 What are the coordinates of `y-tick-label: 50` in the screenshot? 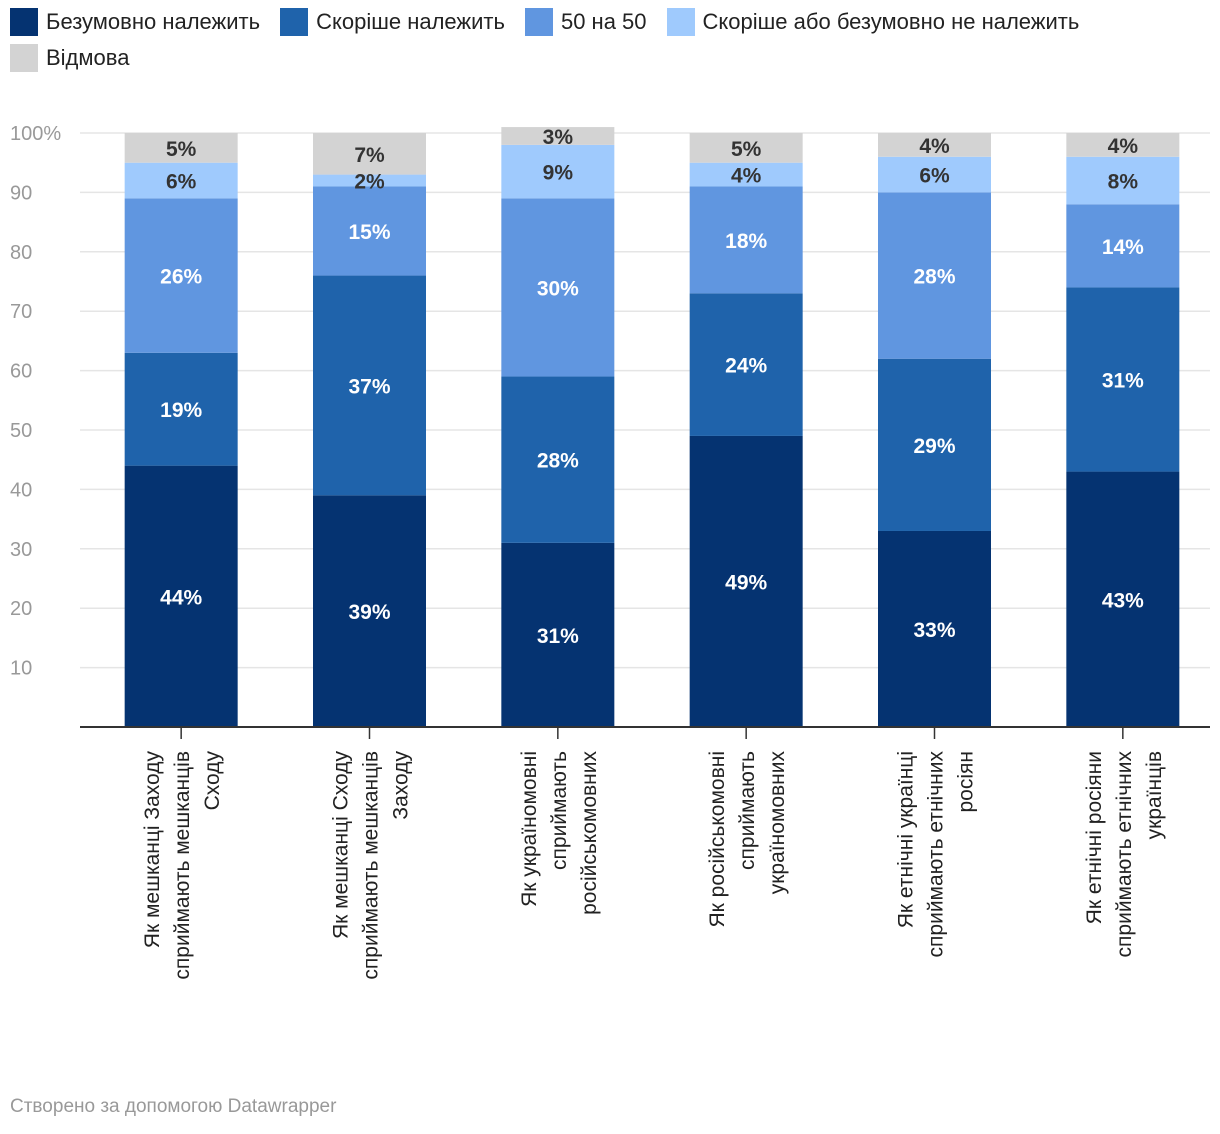 It's located at (21, 431).